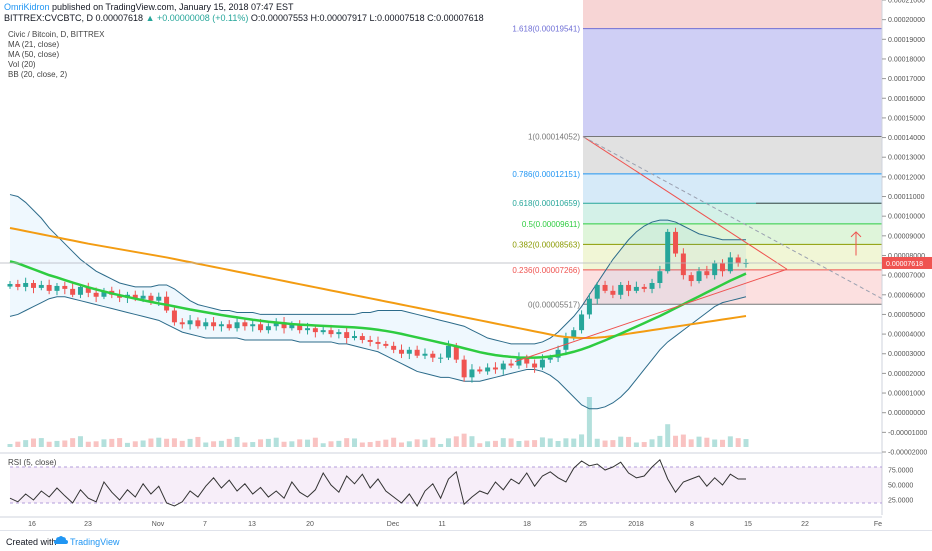  What do you see at coordinates (34, 44) in the screenshot?
I see `legend-ma21: MA (21, close)` at bounding box center [34, 44].